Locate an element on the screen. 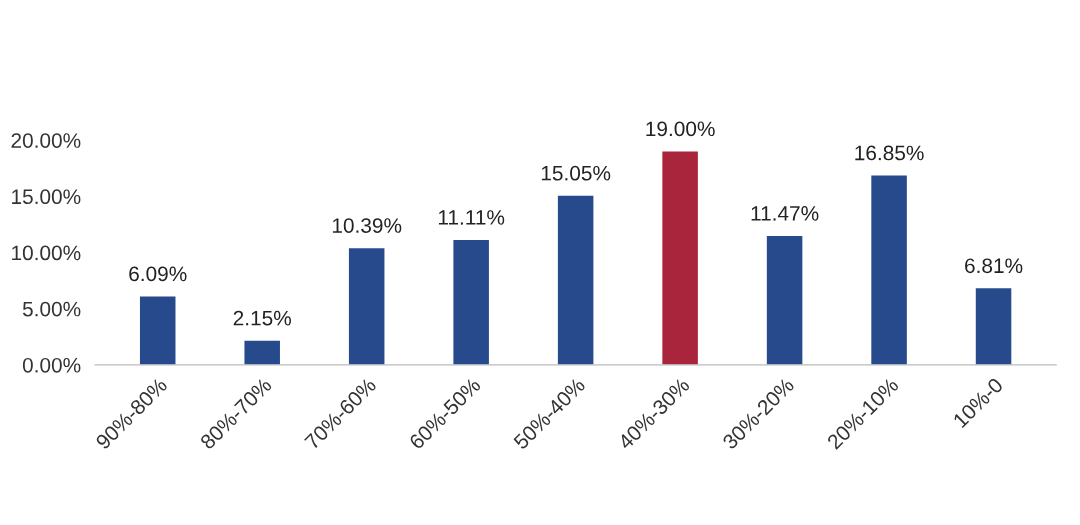 The image size is (1080, 525). y-tick-label: 5.00% is located at coordinates (51, 309).